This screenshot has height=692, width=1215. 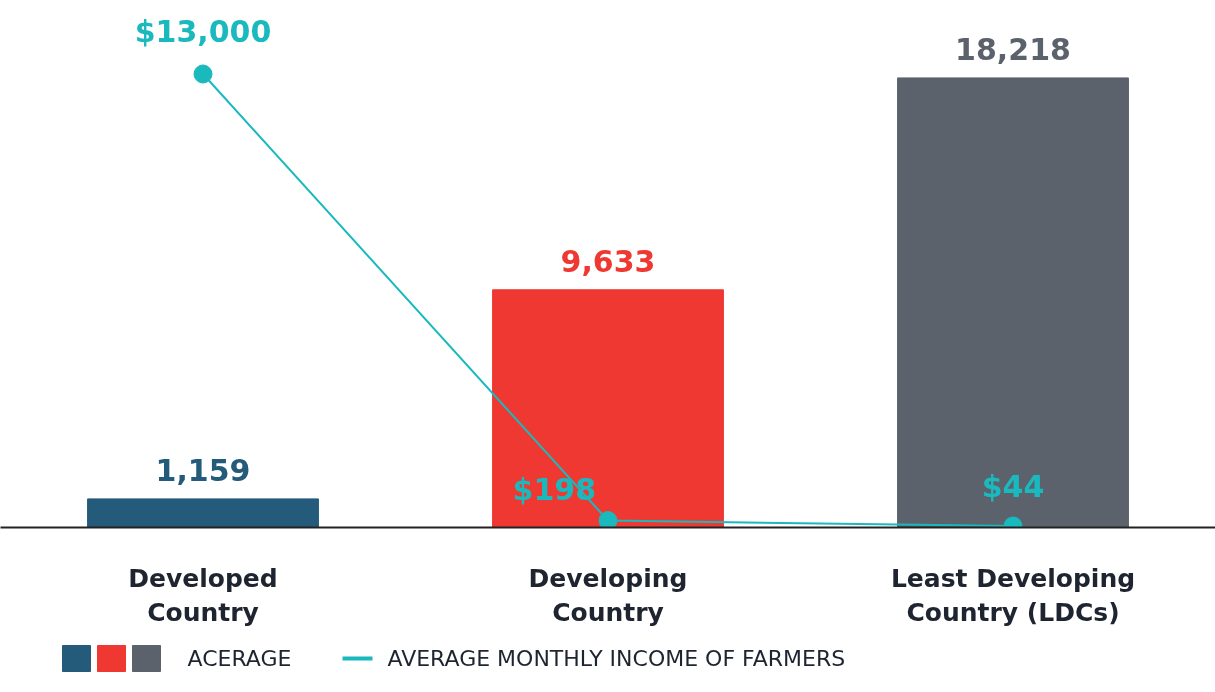 I want to click on x-tick-label: Least Developing Country (LDCs), so click(x=1013, y=595).